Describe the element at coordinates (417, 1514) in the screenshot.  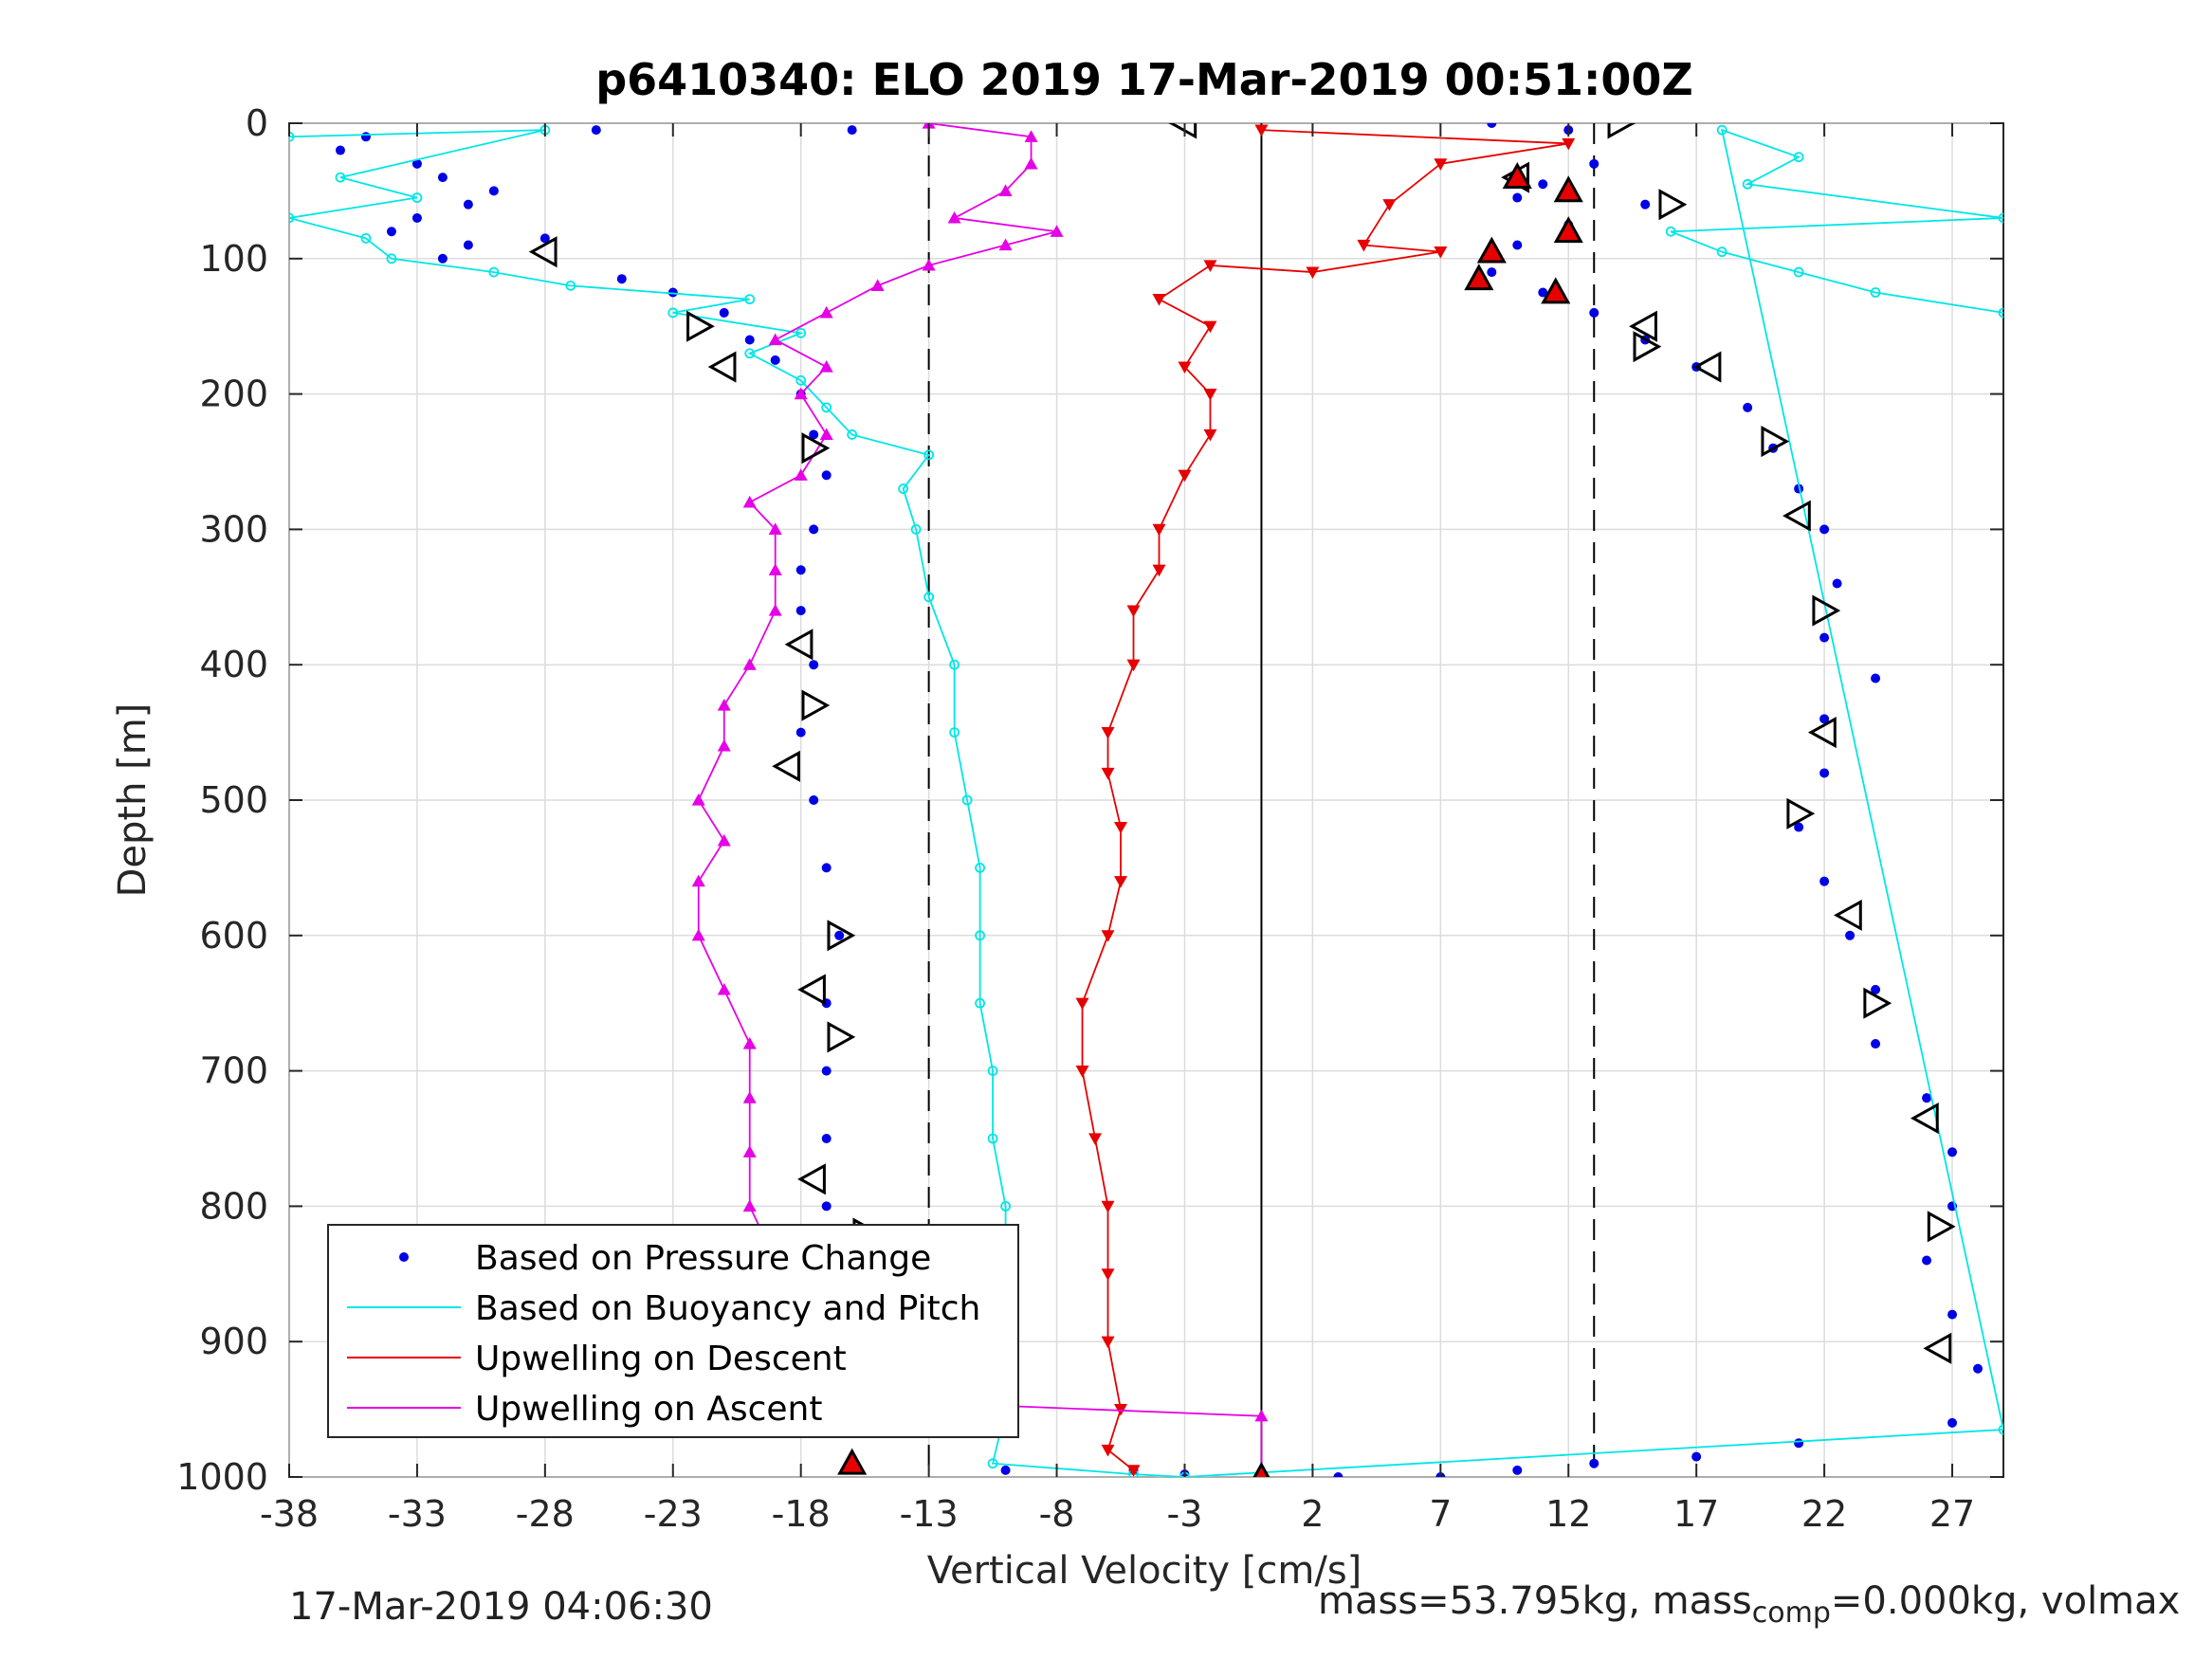
I see `x-tick-label: -33` at that location.